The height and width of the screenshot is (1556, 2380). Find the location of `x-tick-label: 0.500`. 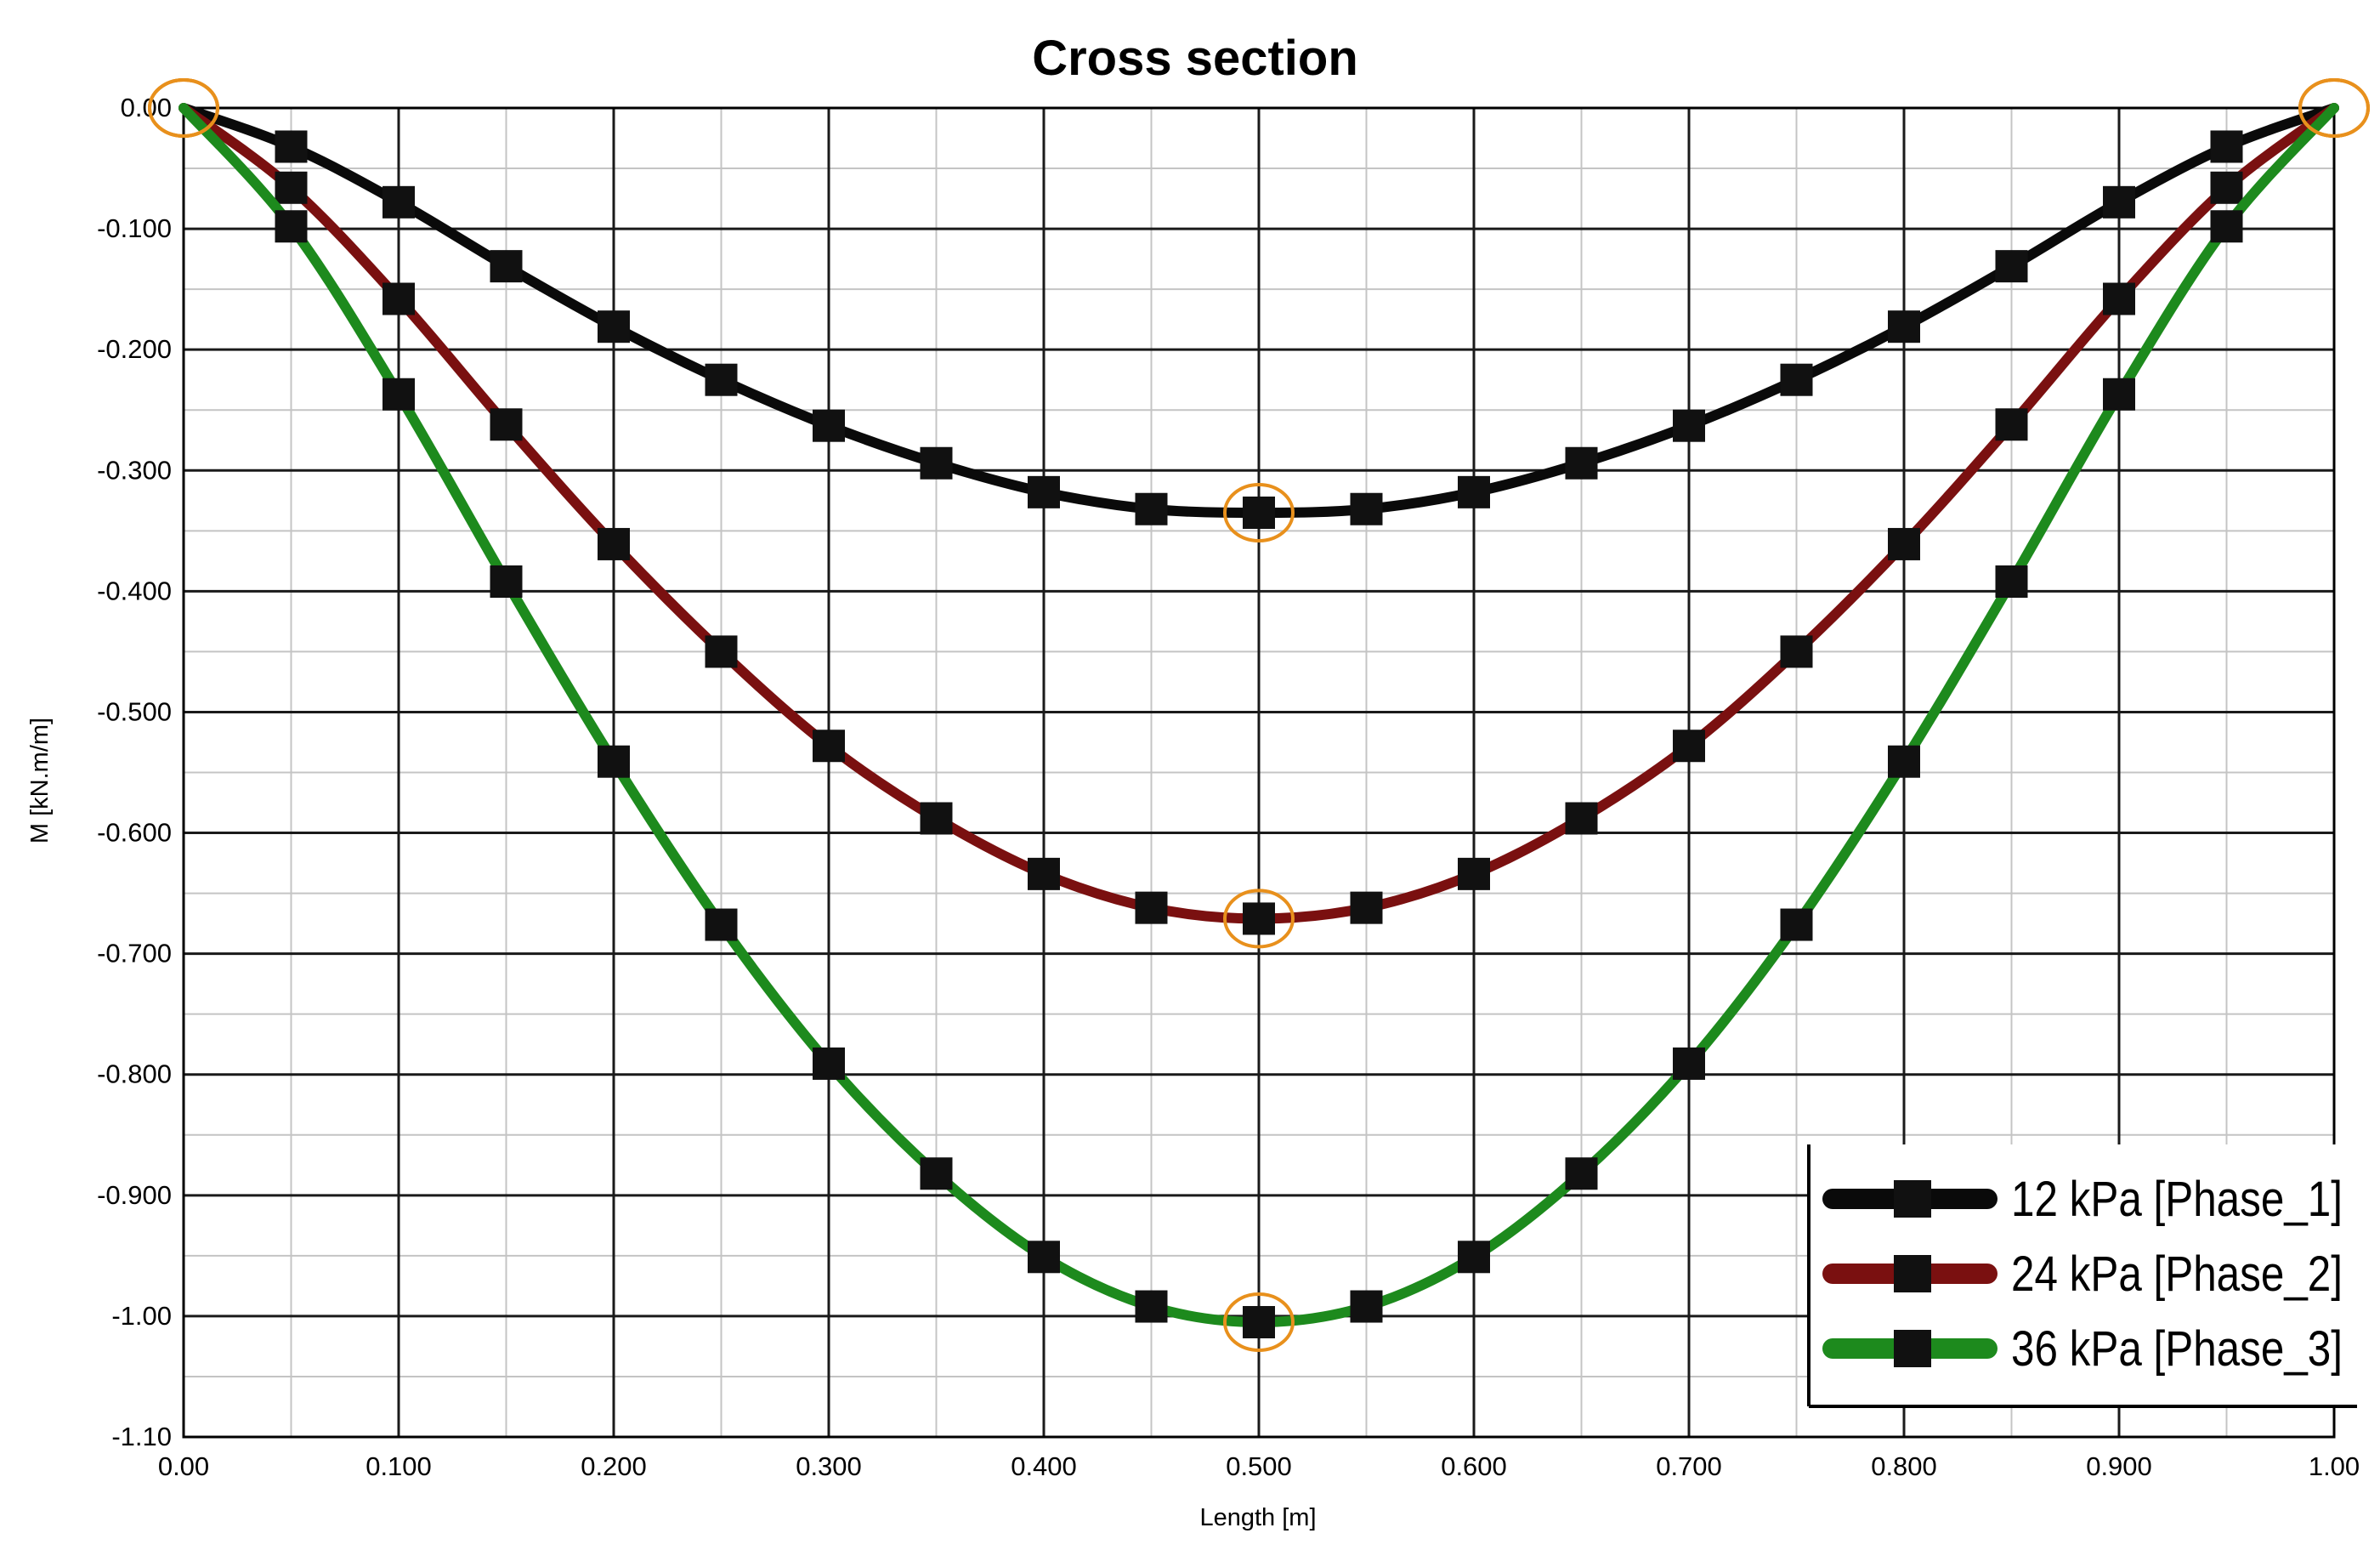

x-tick-label: 0.500 is located at coordinates (1259, 1466).